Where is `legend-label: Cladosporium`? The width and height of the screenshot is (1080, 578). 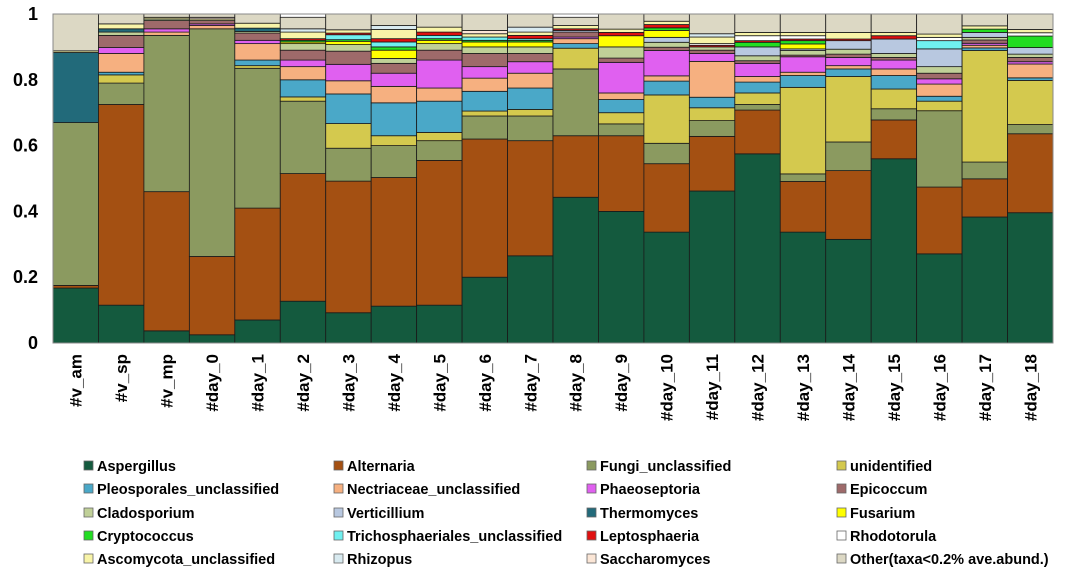
legend-label: Cladosporium is located at coordinates (145, 514).